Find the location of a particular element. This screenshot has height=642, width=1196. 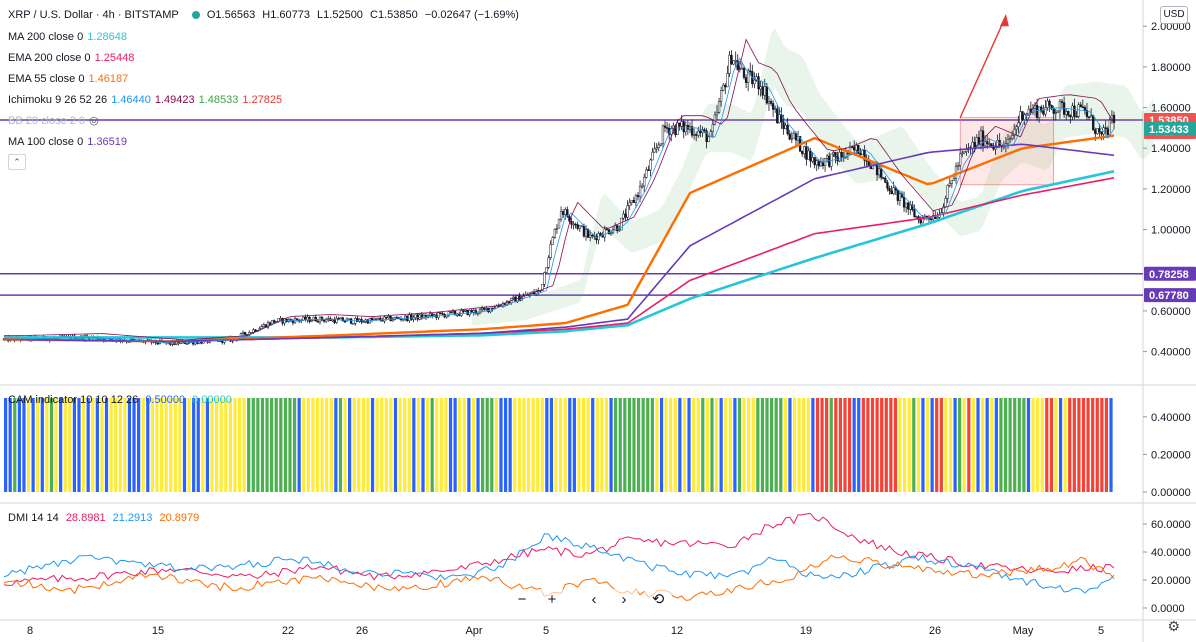

scroll-left-button: ‹ is located at coordinates (594, 600).